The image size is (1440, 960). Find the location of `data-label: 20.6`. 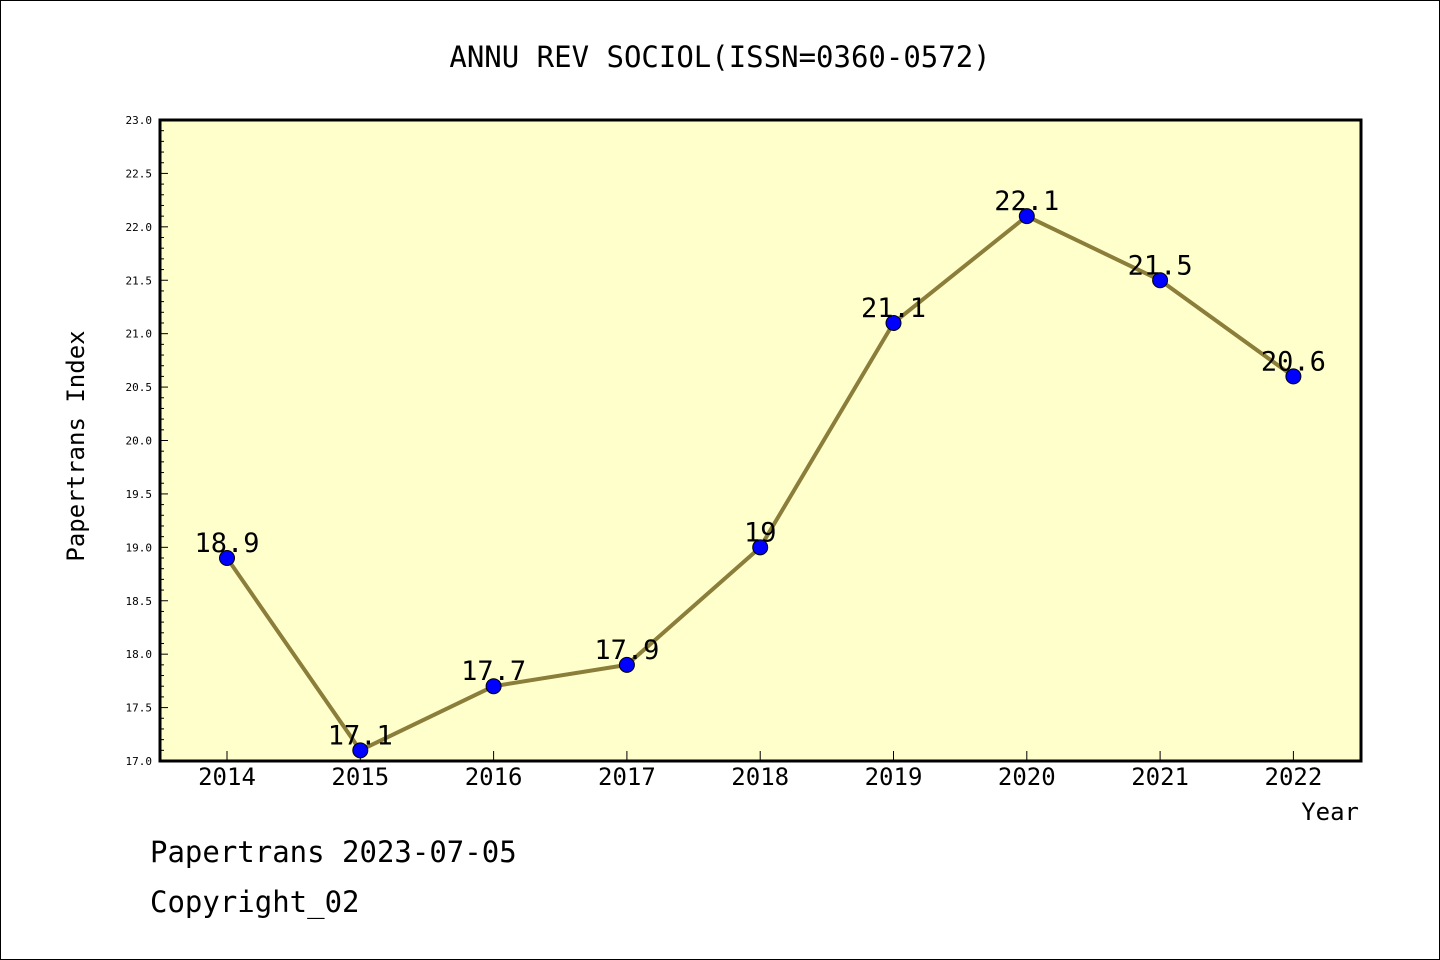

data-label: 20.6 is located at coordinates (1293, 361).